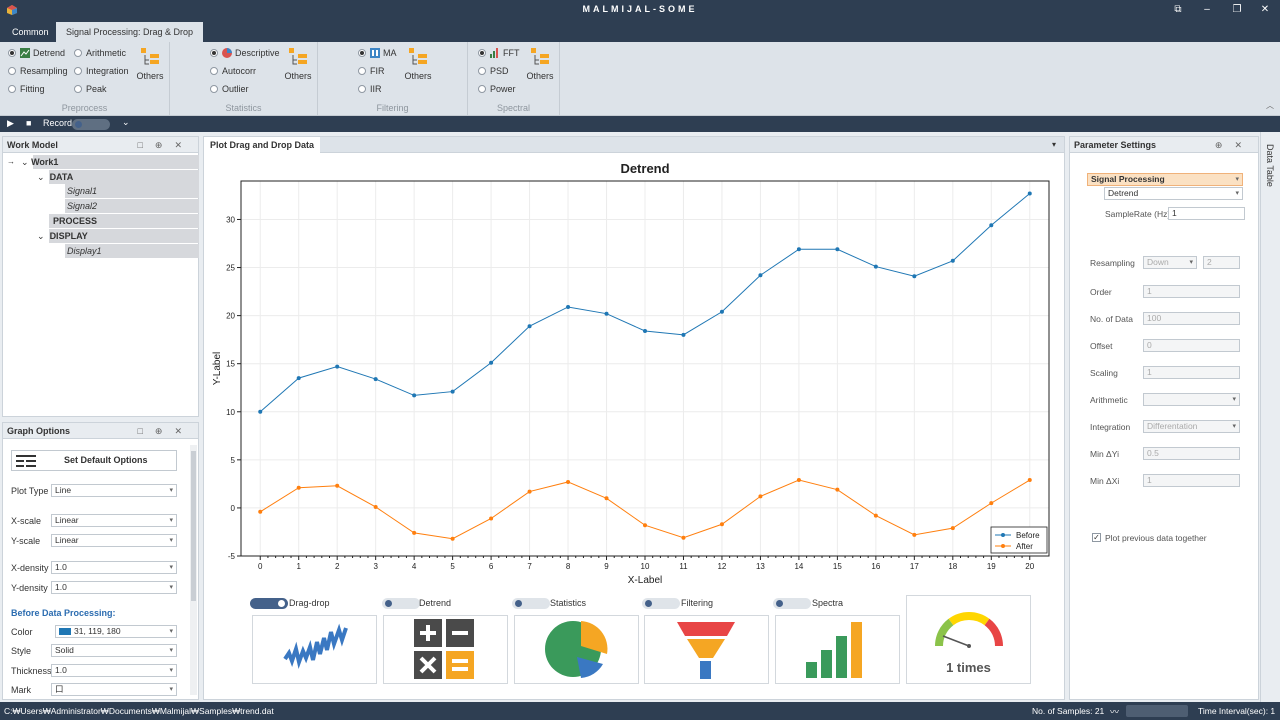  I want to click on outlier-radio, so click(214, 89).